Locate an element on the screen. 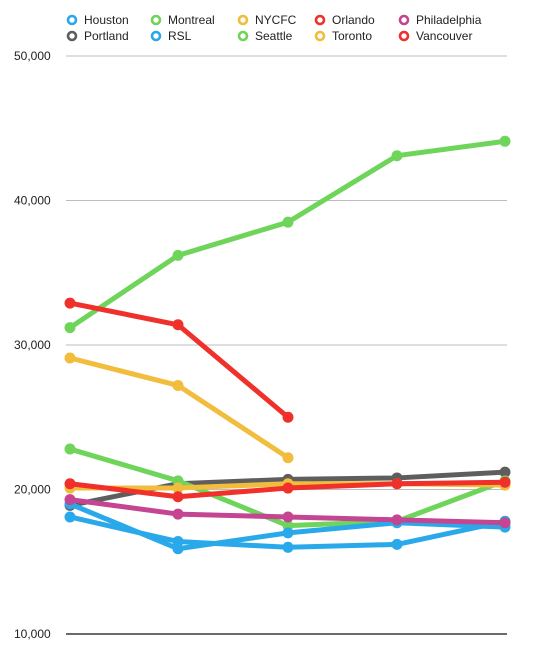  legend-label-orlando: Orlando is located at coordinates (353, 20).